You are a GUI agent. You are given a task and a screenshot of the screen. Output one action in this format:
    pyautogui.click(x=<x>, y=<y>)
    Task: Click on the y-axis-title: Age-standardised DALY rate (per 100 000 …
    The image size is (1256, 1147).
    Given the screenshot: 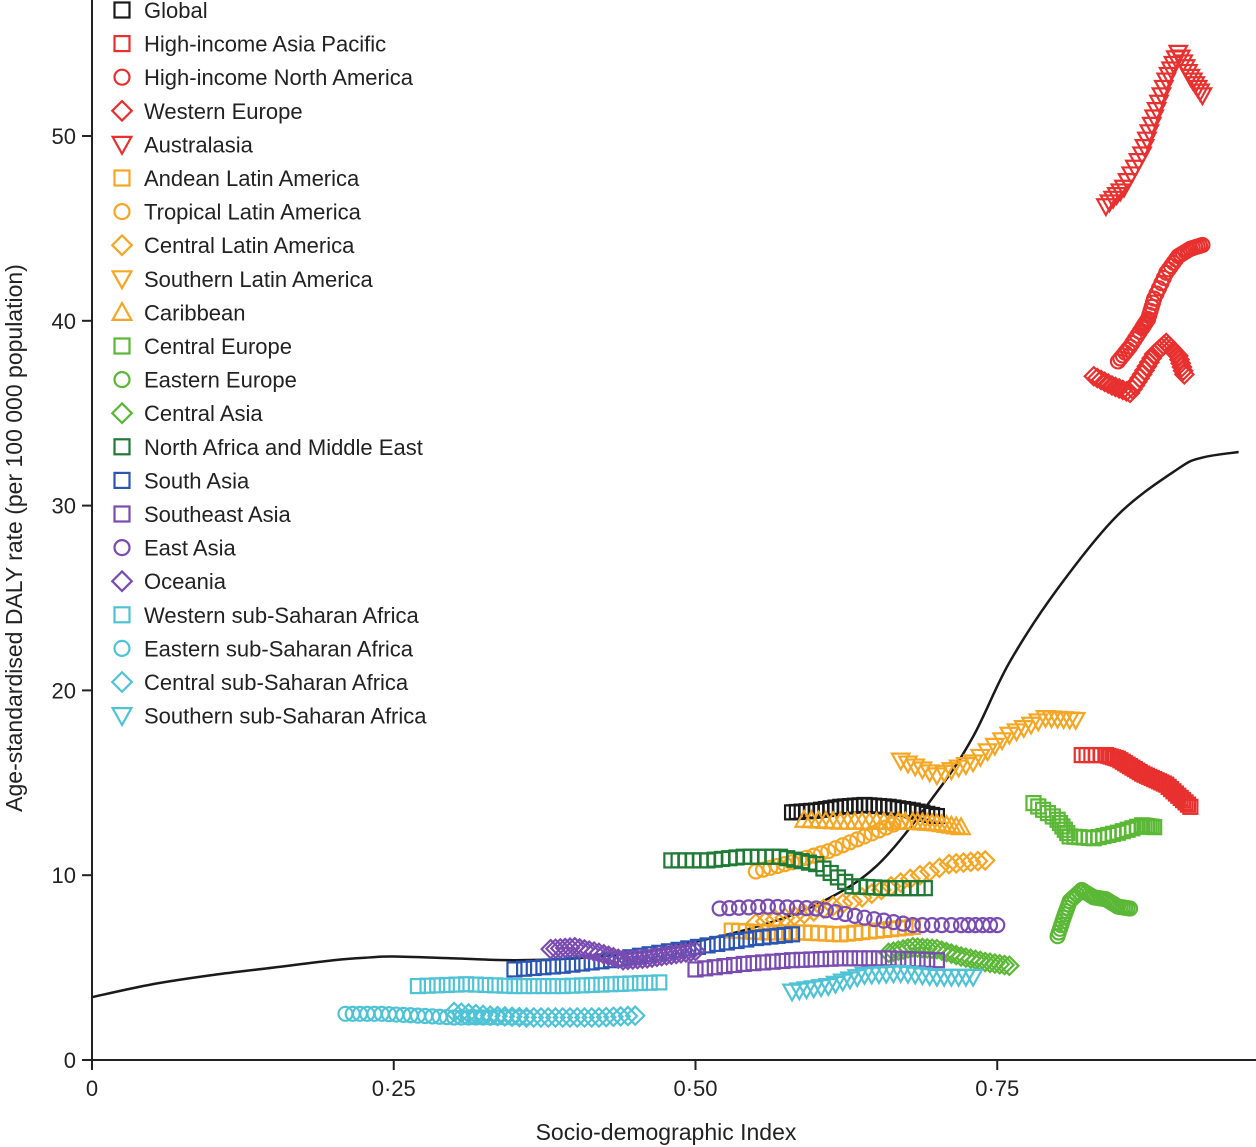 What is the action you would take?
    pyautogui.click(x=14, y=538)
    